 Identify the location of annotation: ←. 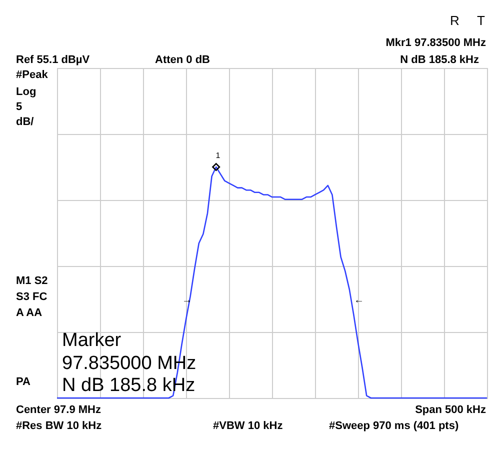
(359, 300).